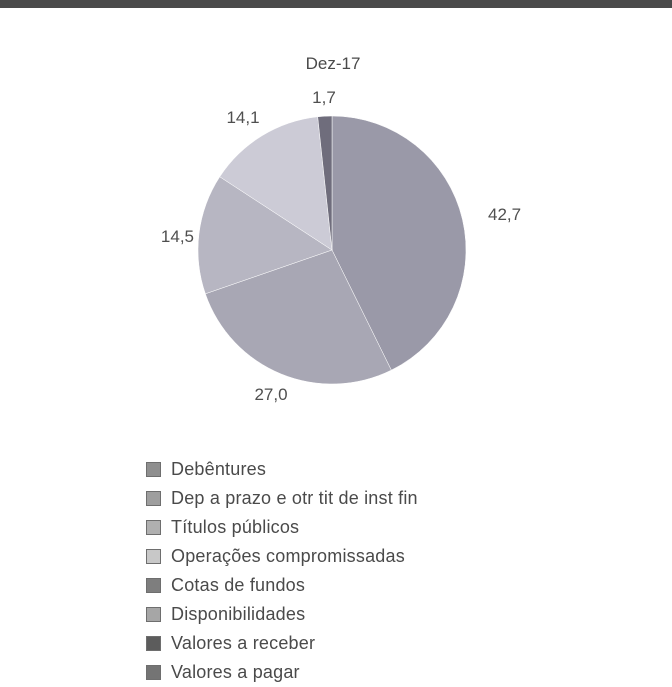 Image resolution: width=672 pixels, height=687 pixels. What do you see at coordinates (298, 317) in the screenshot?
I see `pie-slice-dep-a-prazo-e-otr-tit-de-inst-fin` at bounding box center [298, 317].